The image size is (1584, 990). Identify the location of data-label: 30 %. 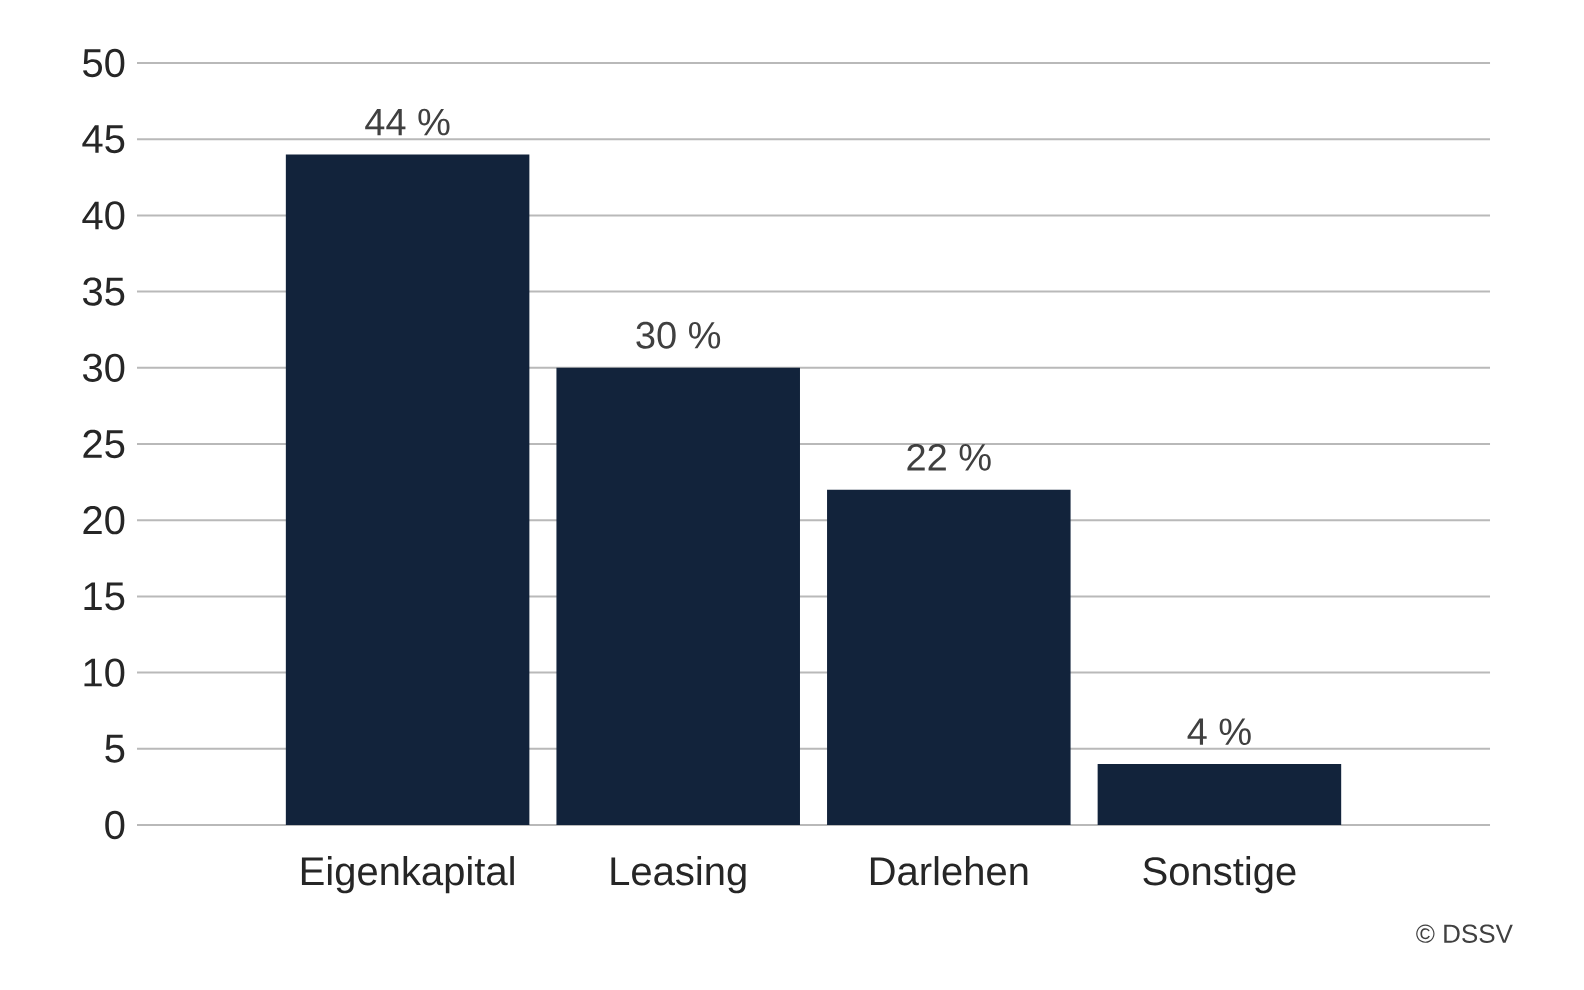
(678, 335).